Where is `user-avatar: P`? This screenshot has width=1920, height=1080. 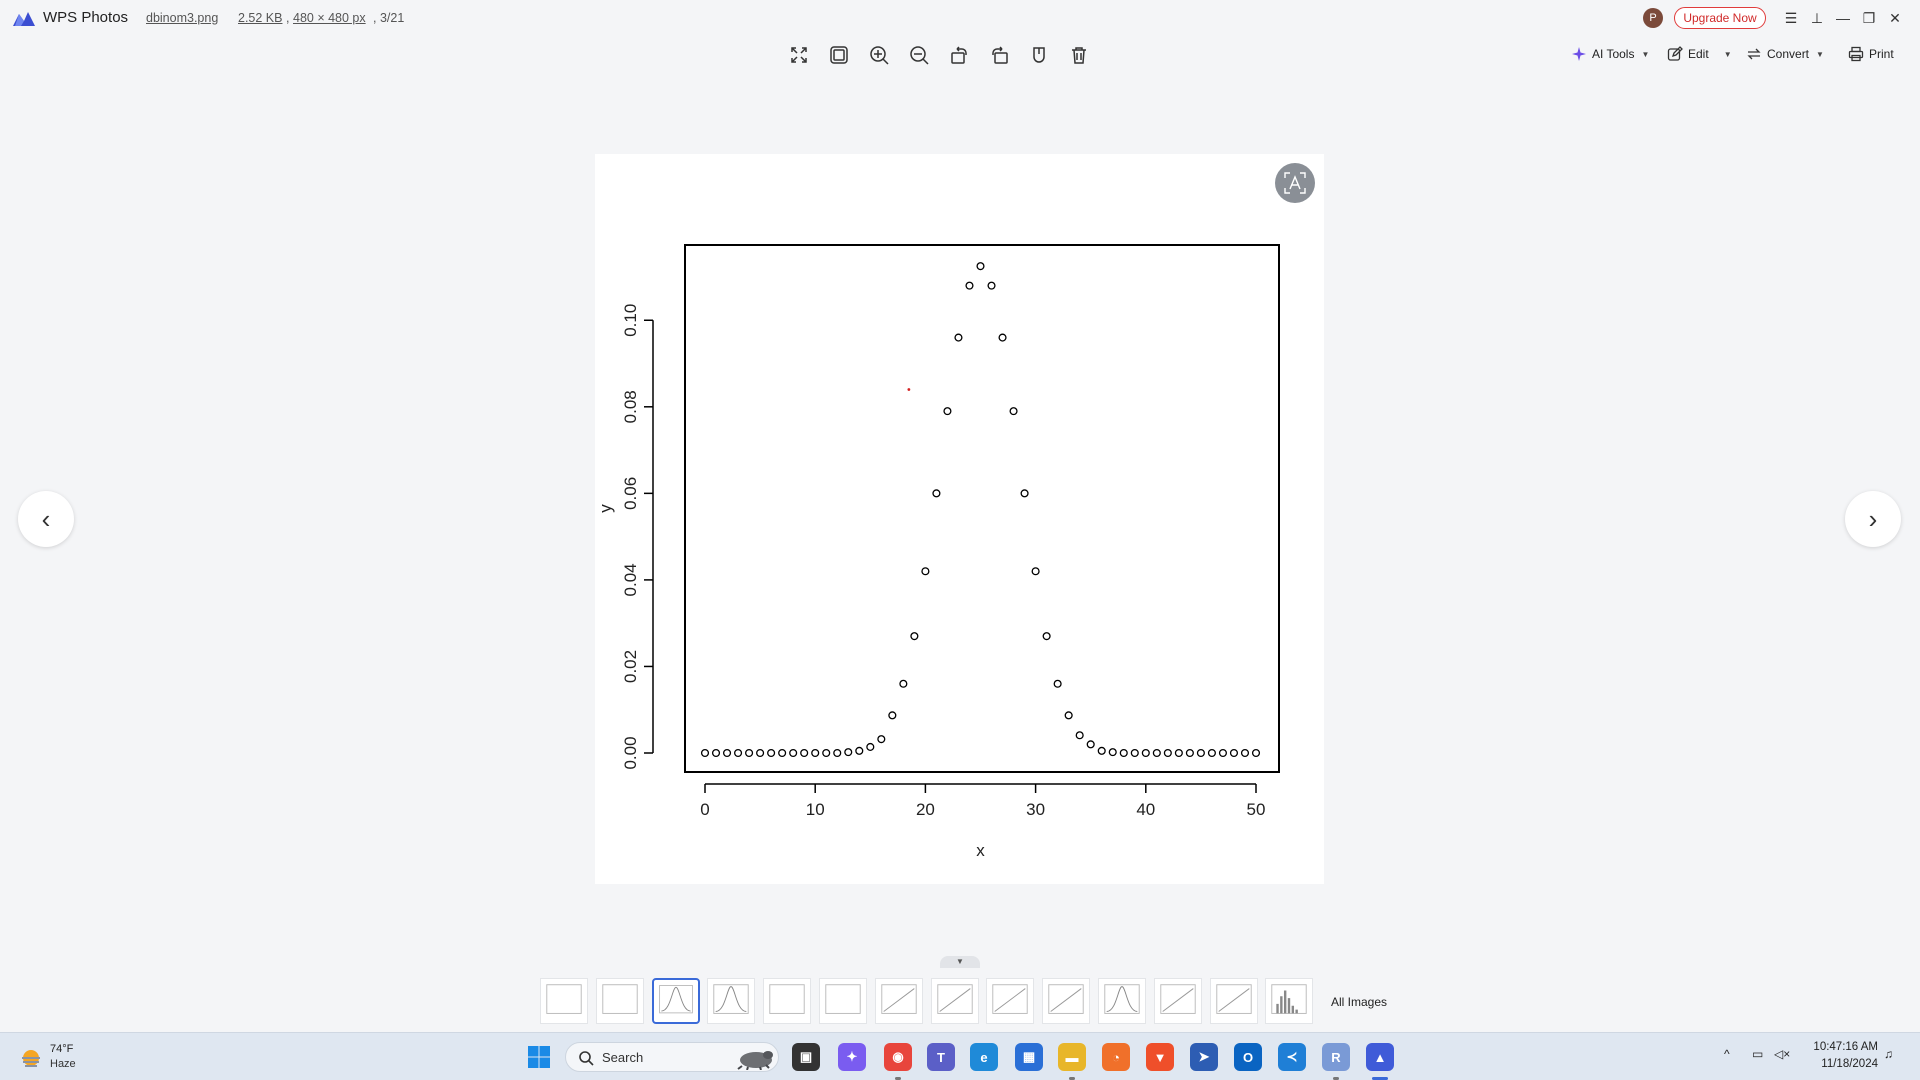 user-avatar: P is located at coordinates (1653, 18).